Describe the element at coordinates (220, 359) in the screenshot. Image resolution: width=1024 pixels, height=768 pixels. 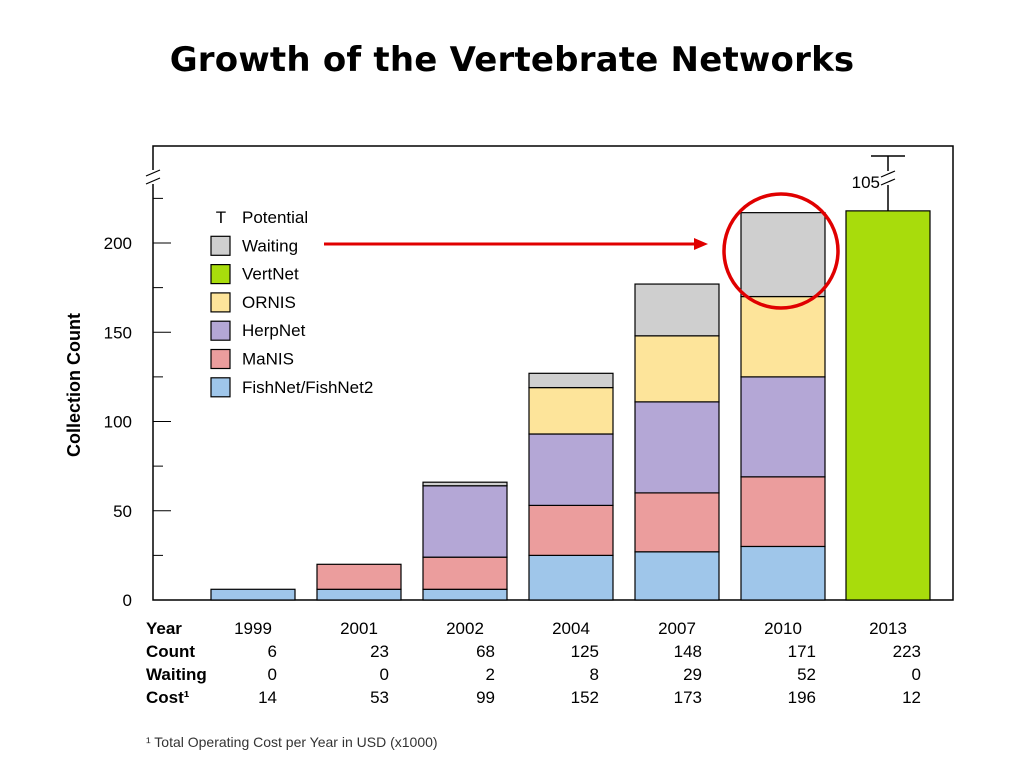
I see `legend-swatch-manis` at that location.